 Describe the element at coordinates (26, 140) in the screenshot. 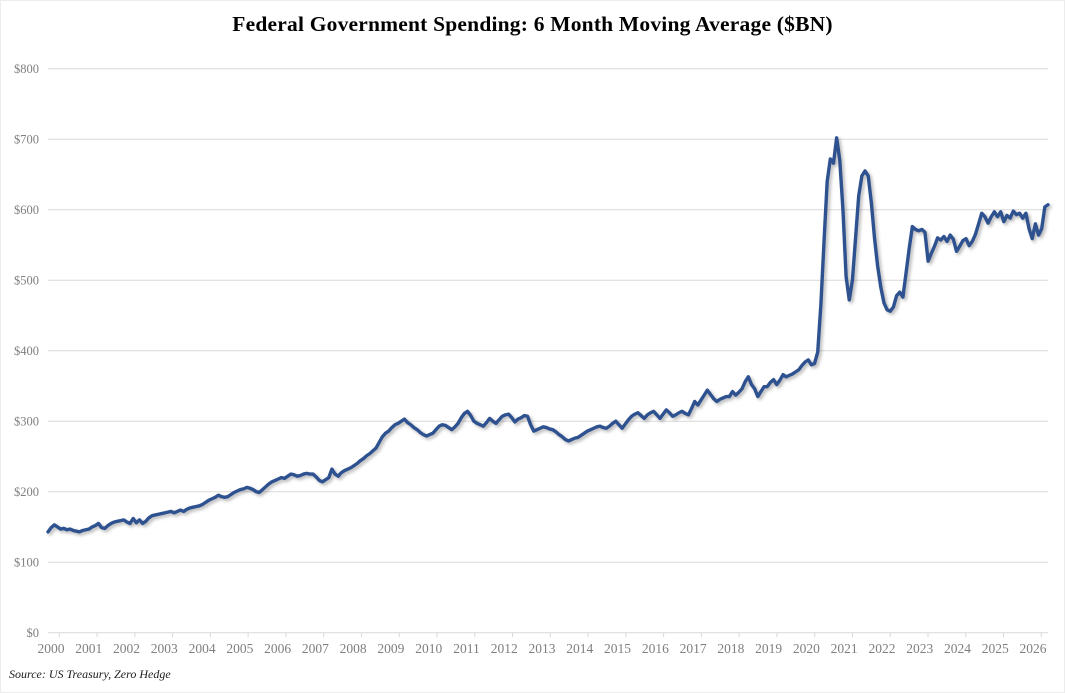

I see `y-tick-label-700: $700` at that location.